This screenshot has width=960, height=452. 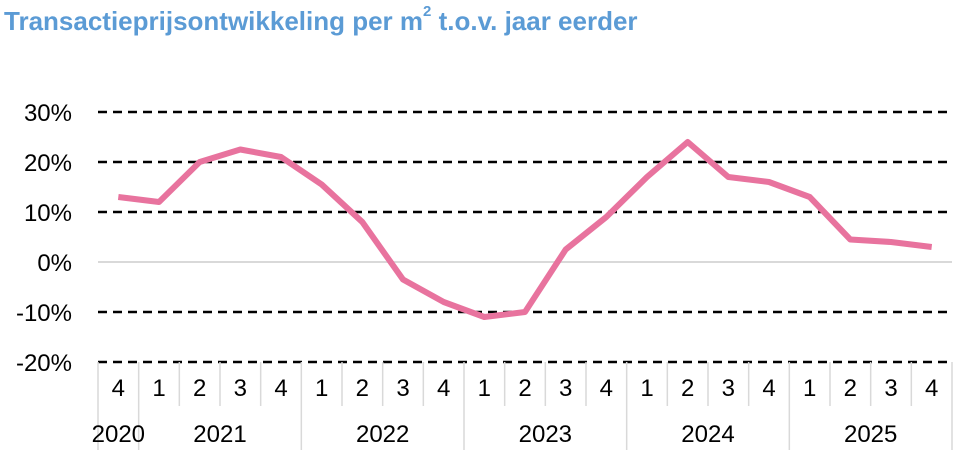 What do you see at coordinates (219, 434) in the screenshot?
I see `x-tick-label-year: 2021` at bounding box center [219, 434].